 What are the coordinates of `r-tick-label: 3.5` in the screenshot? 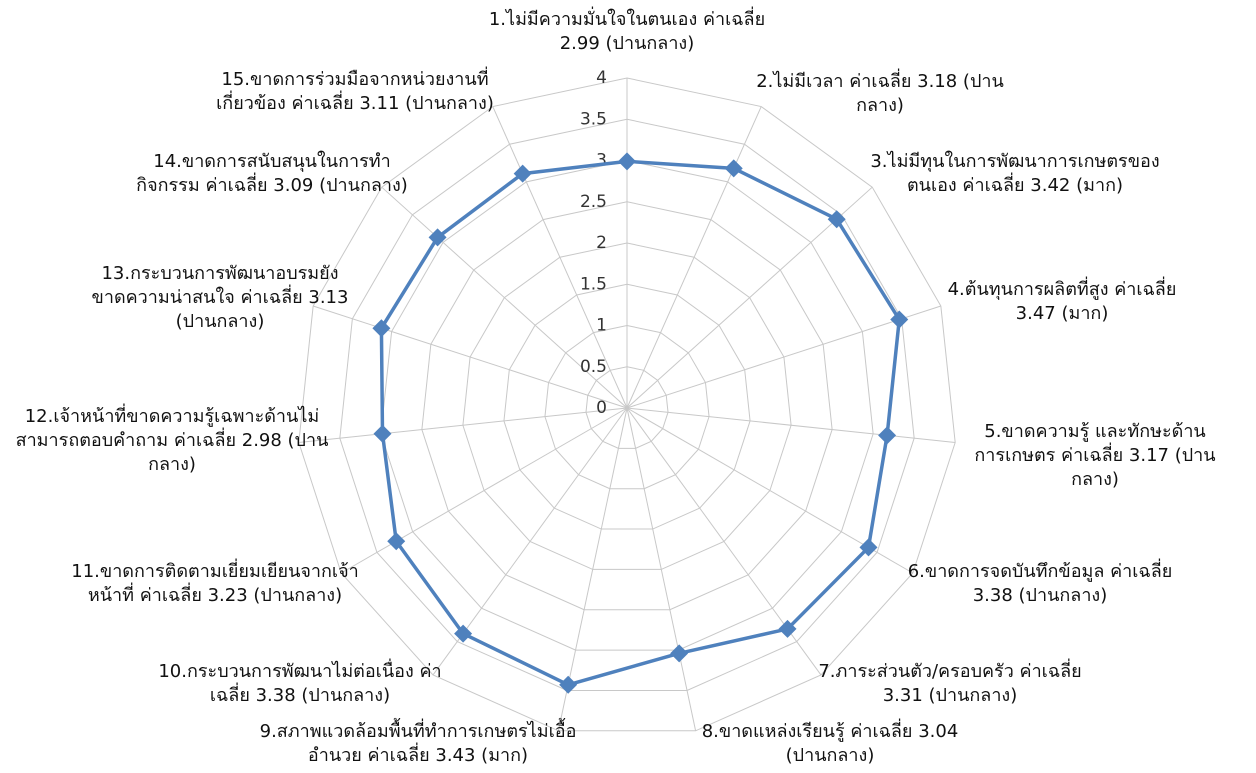 It's located at (593, 119).